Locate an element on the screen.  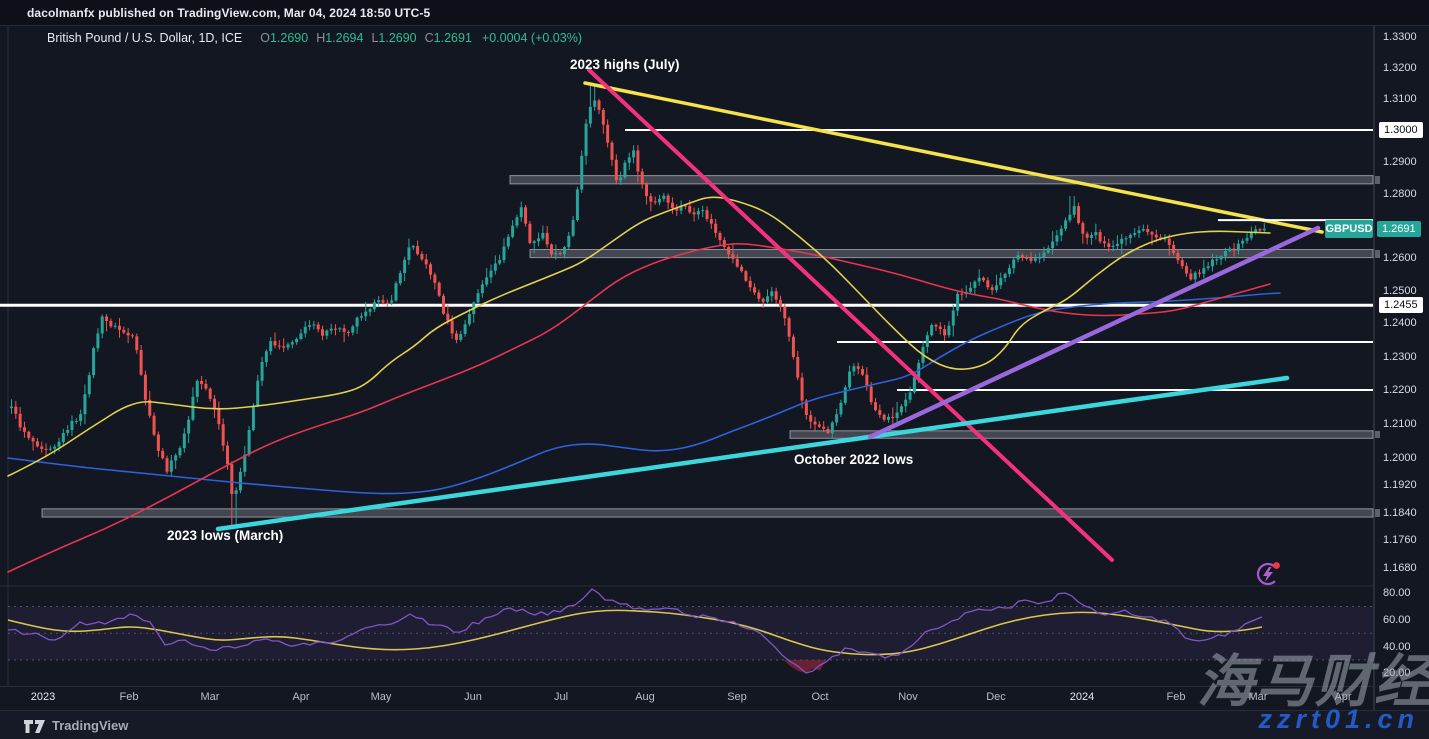
time-axis-label: Jun is located at coordinates (473, 697).